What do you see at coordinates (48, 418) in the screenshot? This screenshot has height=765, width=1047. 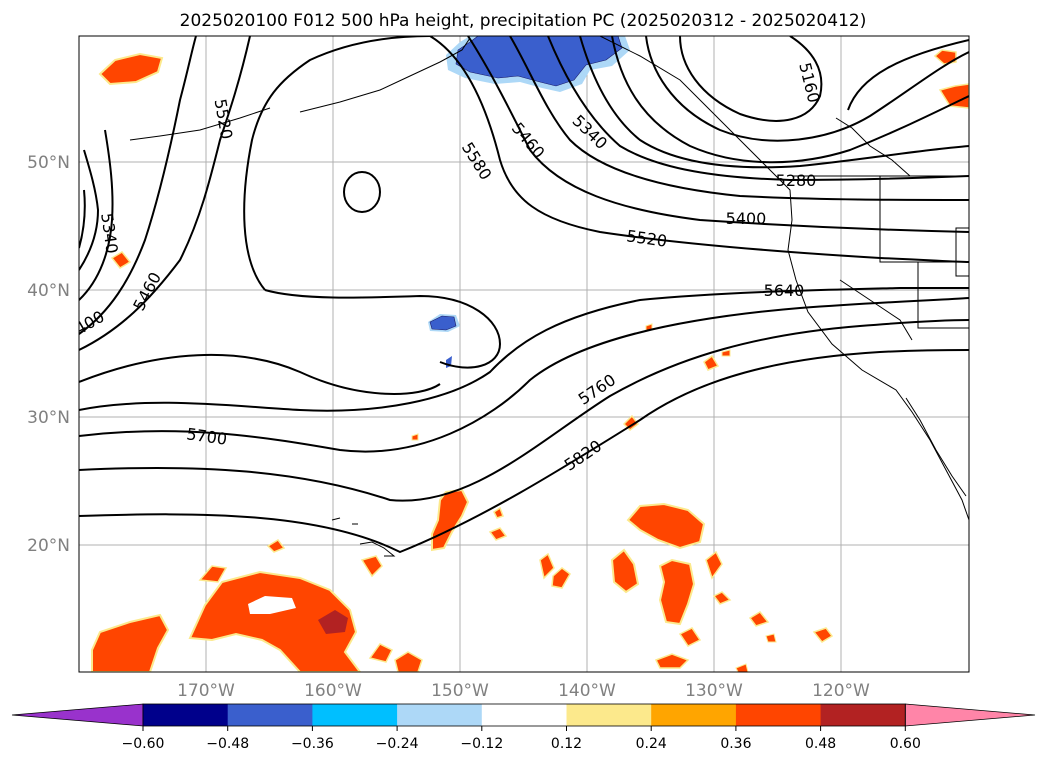 I see `lat-label-30n: 30°N` at bounding box center [48, 418].